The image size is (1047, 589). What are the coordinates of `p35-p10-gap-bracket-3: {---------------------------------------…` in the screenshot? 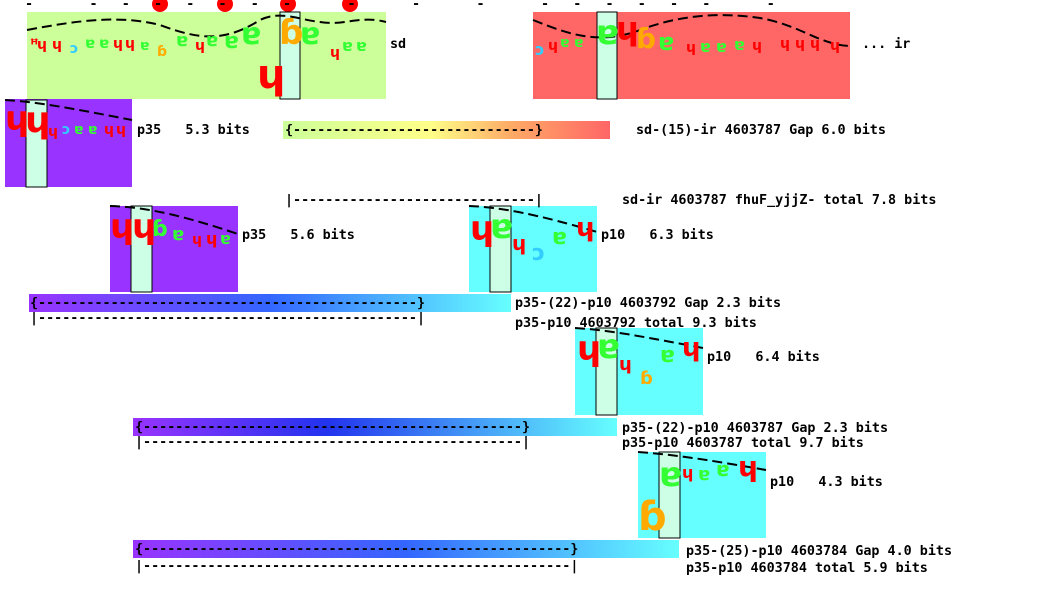 It's located at (357, 549).